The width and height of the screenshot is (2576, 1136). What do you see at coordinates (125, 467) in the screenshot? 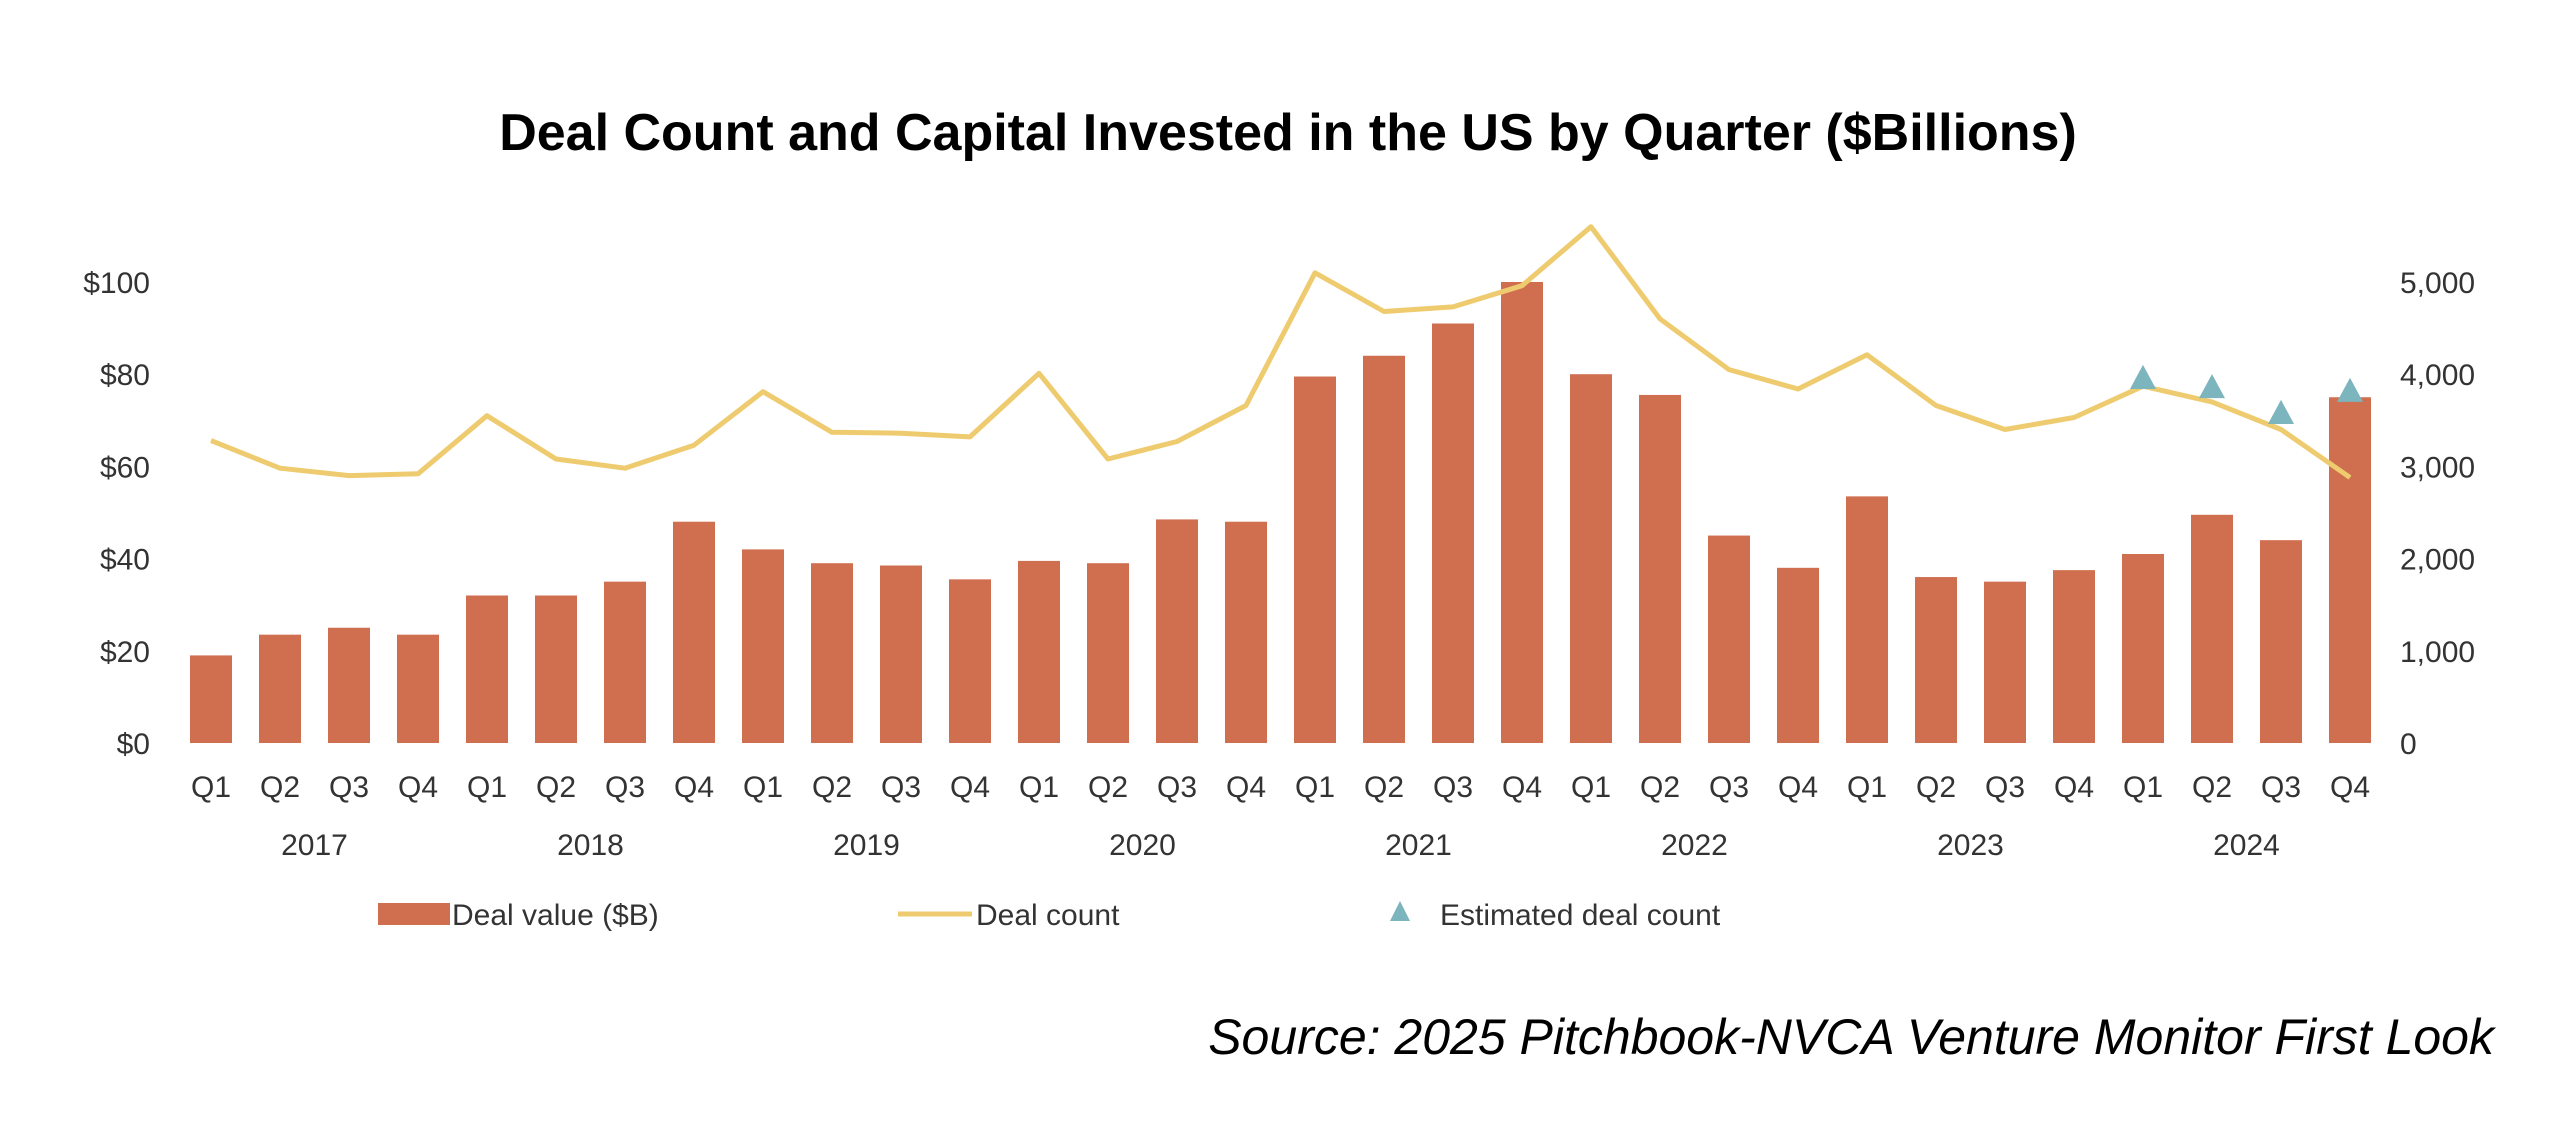
I see `left-tick-label: $60` at bounding box center [125, 467].